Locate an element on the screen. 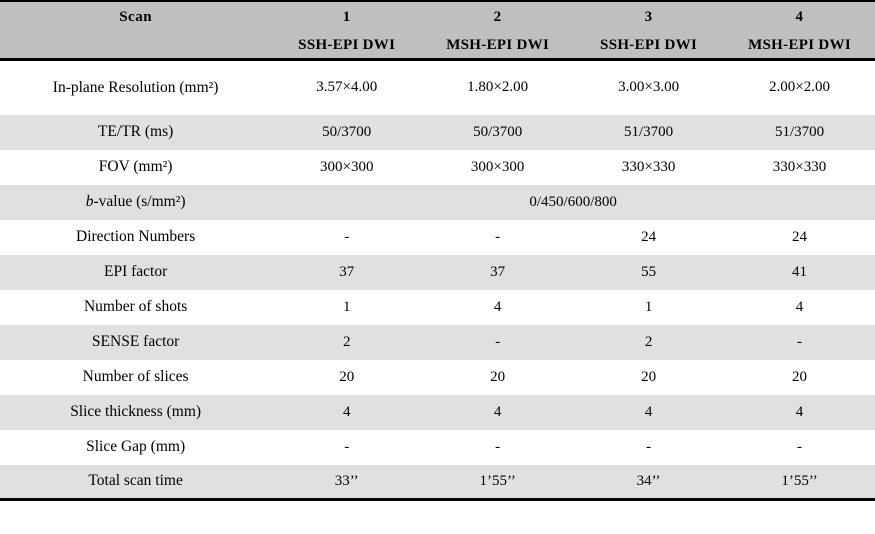 The height and width of the screenshot is (534, 875). row-label-text: Total scan time is located at coordinates (135, 481).